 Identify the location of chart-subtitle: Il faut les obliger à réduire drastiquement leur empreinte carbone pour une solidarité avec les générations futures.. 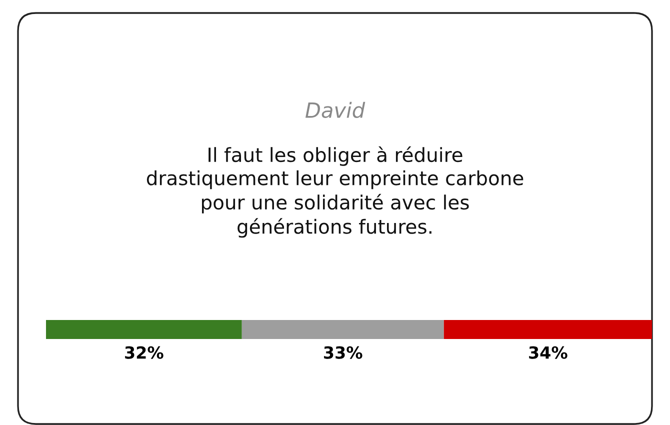
(335, 192).